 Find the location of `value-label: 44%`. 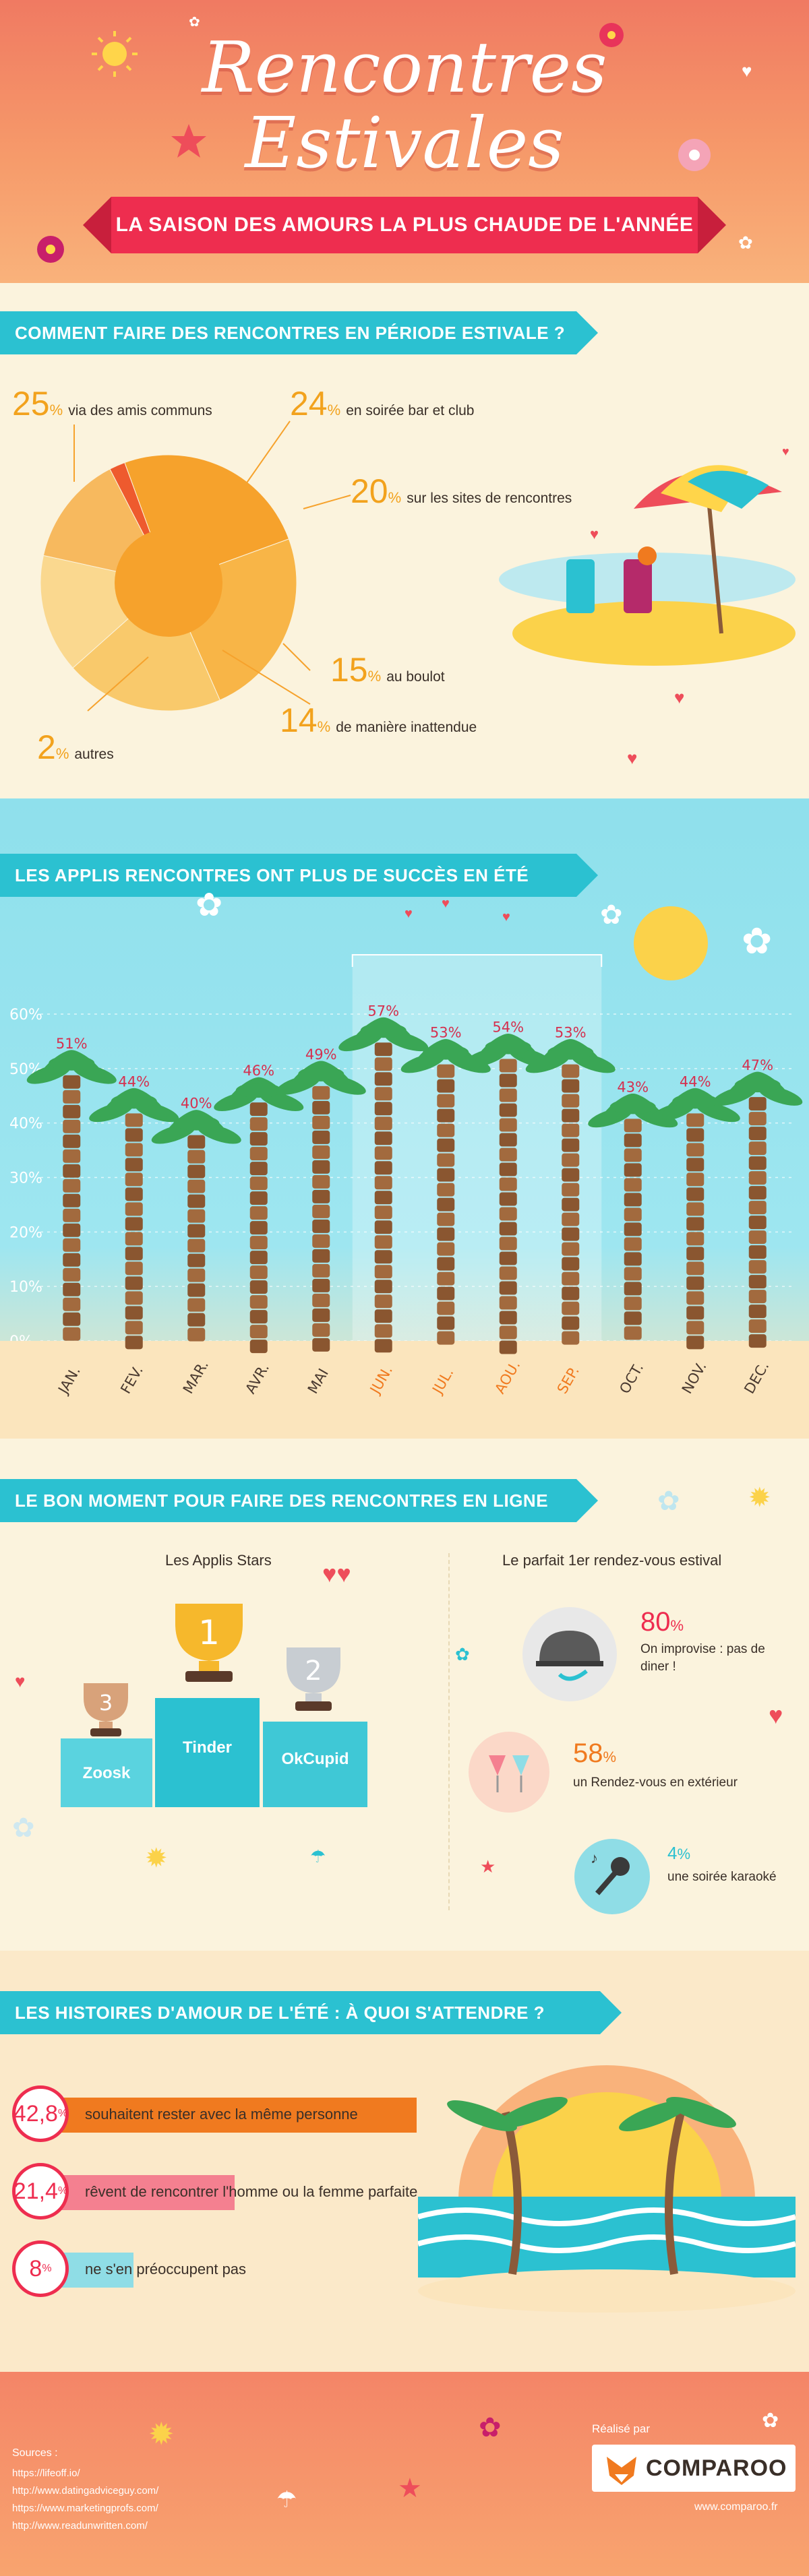

value-label: 44% is located at coordinates (134, 1081).